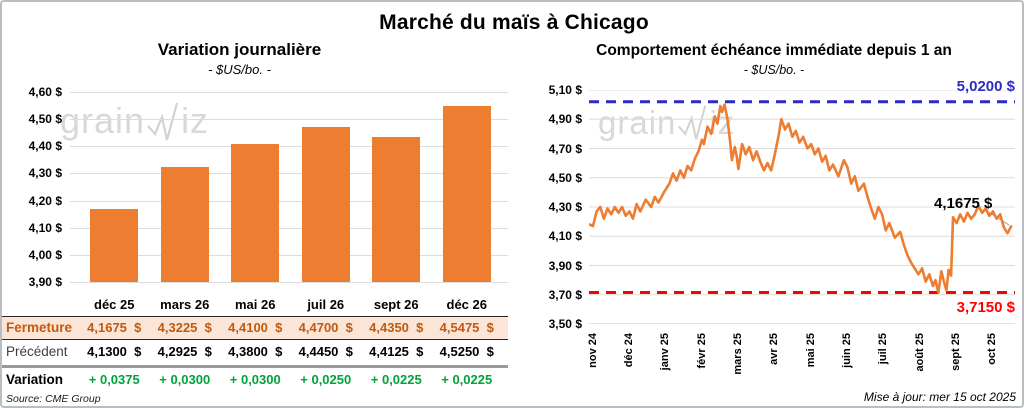 The height and width of the screenshot is (408, 1024). Describe the element at coordinates (114, 379) in the screenshot. I see `table-cell: + 0,0375` at that location.